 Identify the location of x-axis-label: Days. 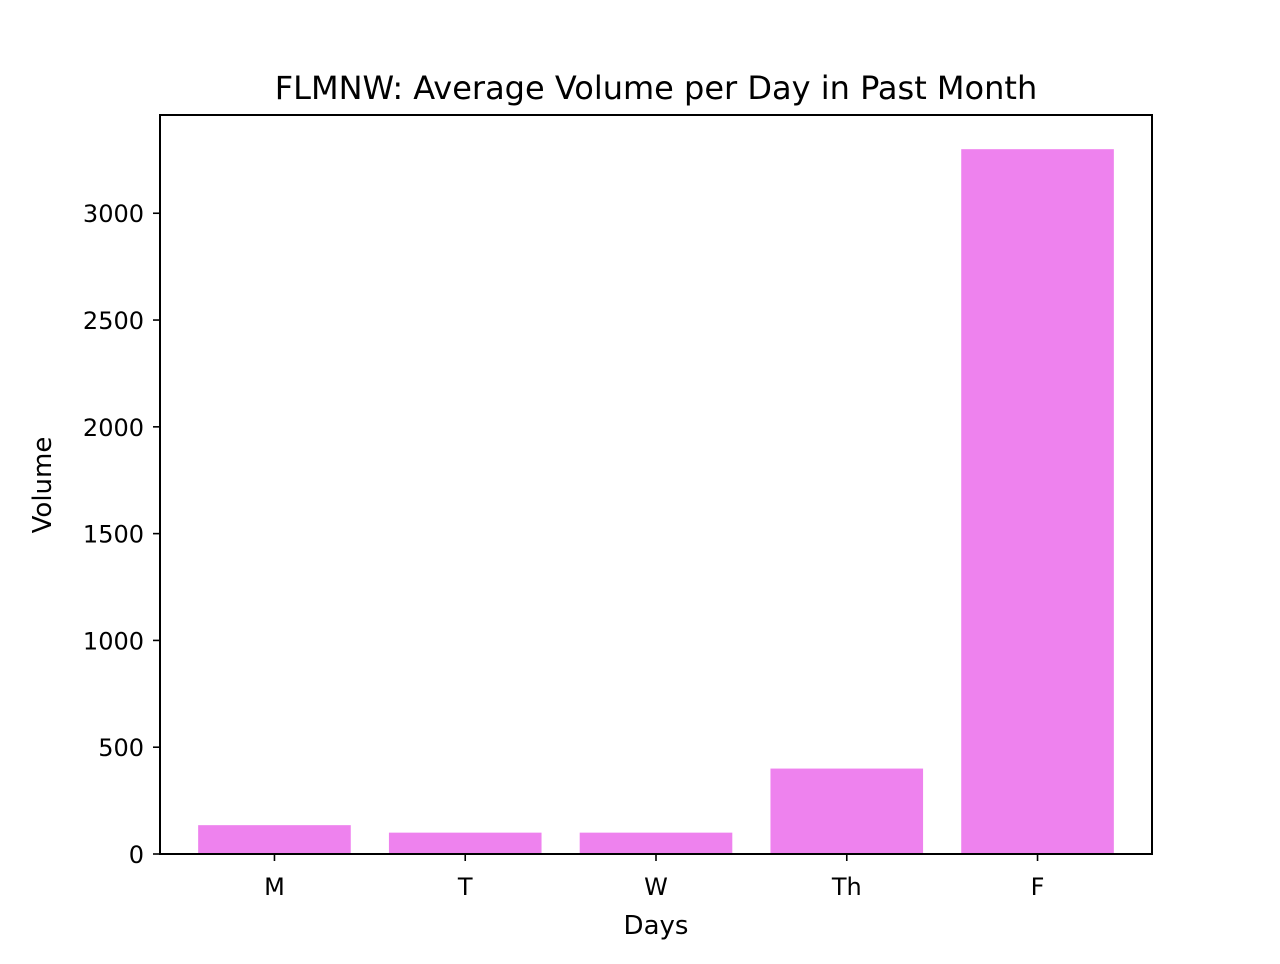
(656, 926).